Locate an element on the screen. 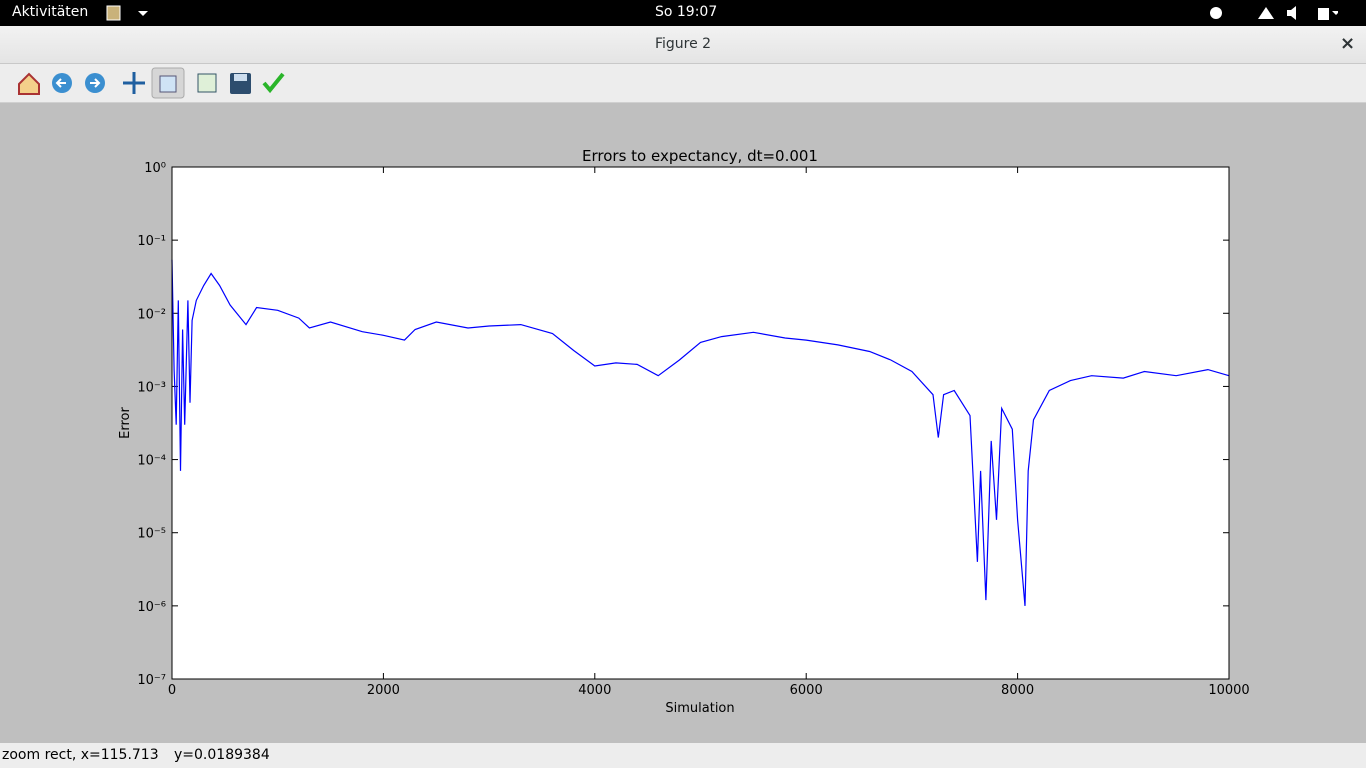 This screenshot has height=768, width=1366. x-tick-label: 2000 is located at coordinates (383, 690).